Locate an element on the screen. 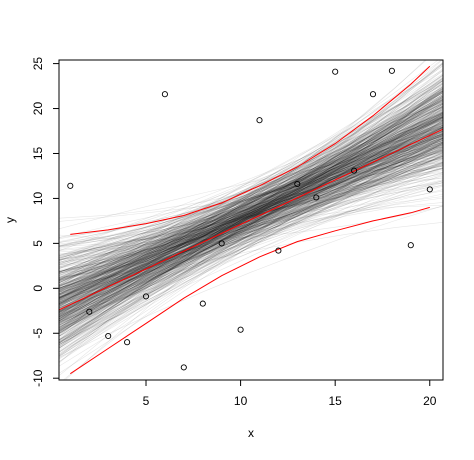 The width and height of the screenshot is (474, 460). x-tick-label: 5 is located at coordinates (146, 401).